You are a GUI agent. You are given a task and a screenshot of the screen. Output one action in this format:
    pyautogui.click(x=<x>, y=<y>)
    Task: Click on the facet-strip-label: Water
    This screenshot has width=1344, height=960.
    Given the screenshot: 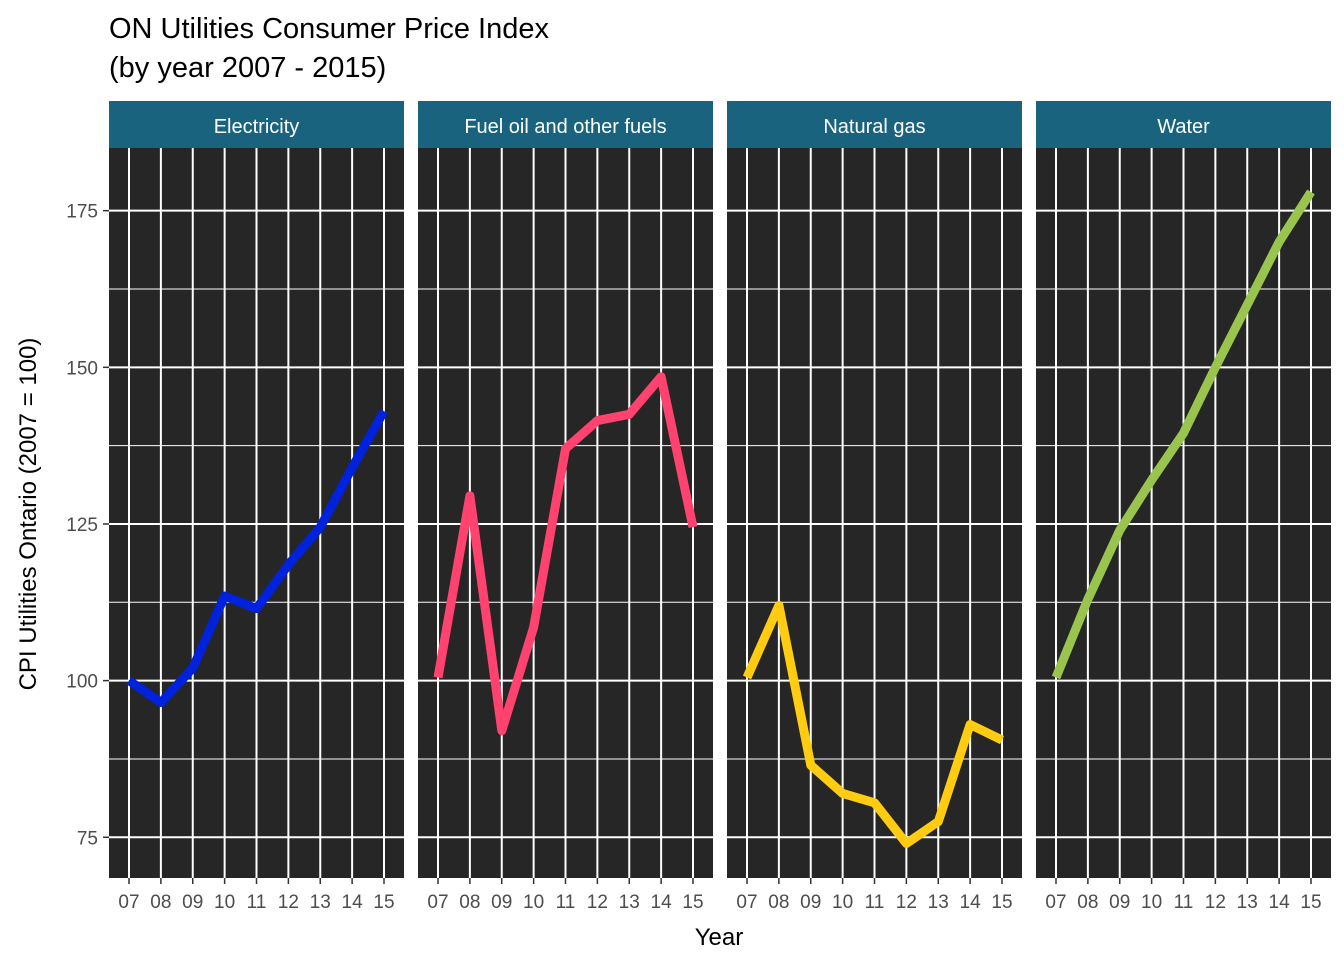 What is the action you would take?
    pyautogui.click(x=1183, y=127)
    